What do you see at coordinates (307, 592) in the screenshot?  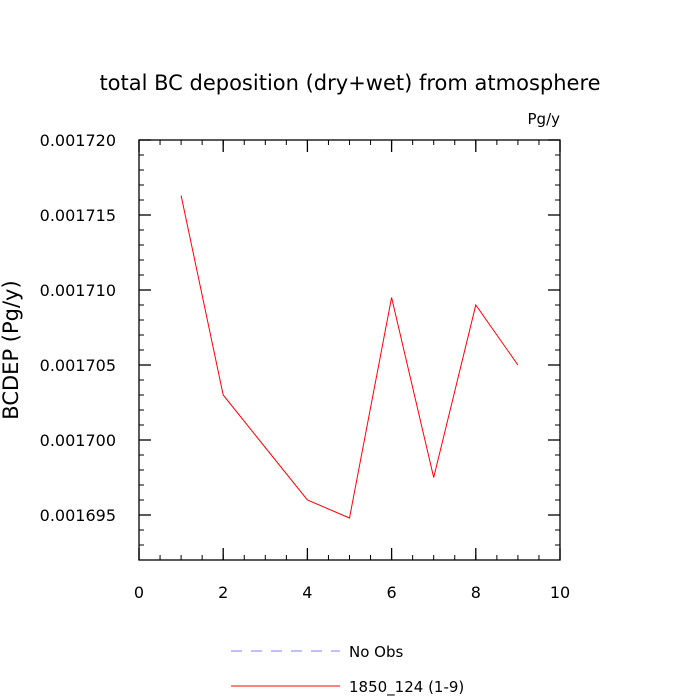 I see `x-tick-label: 4` at bounding box center [307, 592].